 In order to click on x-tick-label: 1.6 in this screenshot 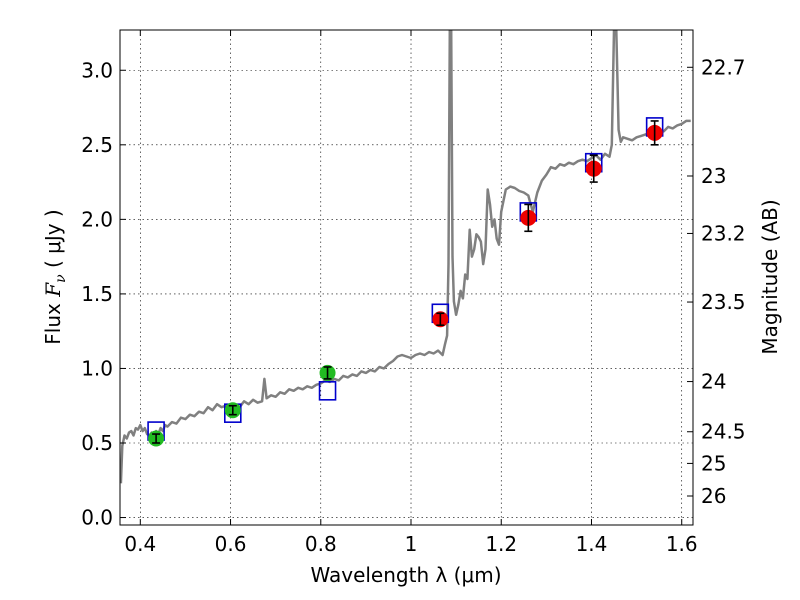, I will do `click(682, 544)`.